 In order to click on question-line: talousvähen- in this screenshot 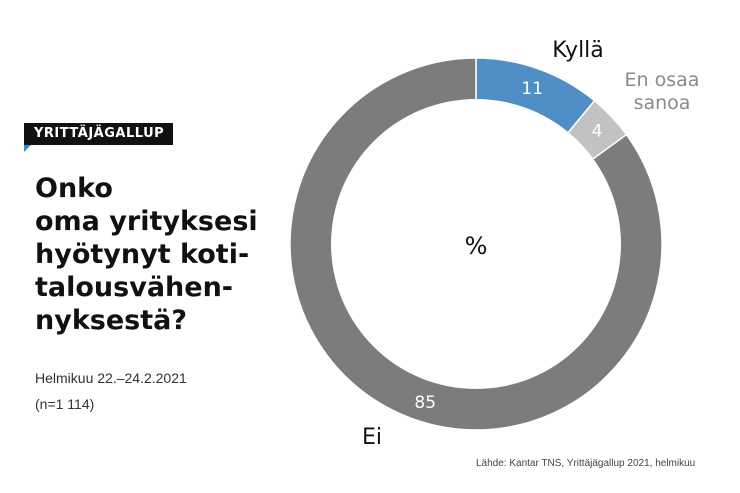, I will do `click(134, 287)`.